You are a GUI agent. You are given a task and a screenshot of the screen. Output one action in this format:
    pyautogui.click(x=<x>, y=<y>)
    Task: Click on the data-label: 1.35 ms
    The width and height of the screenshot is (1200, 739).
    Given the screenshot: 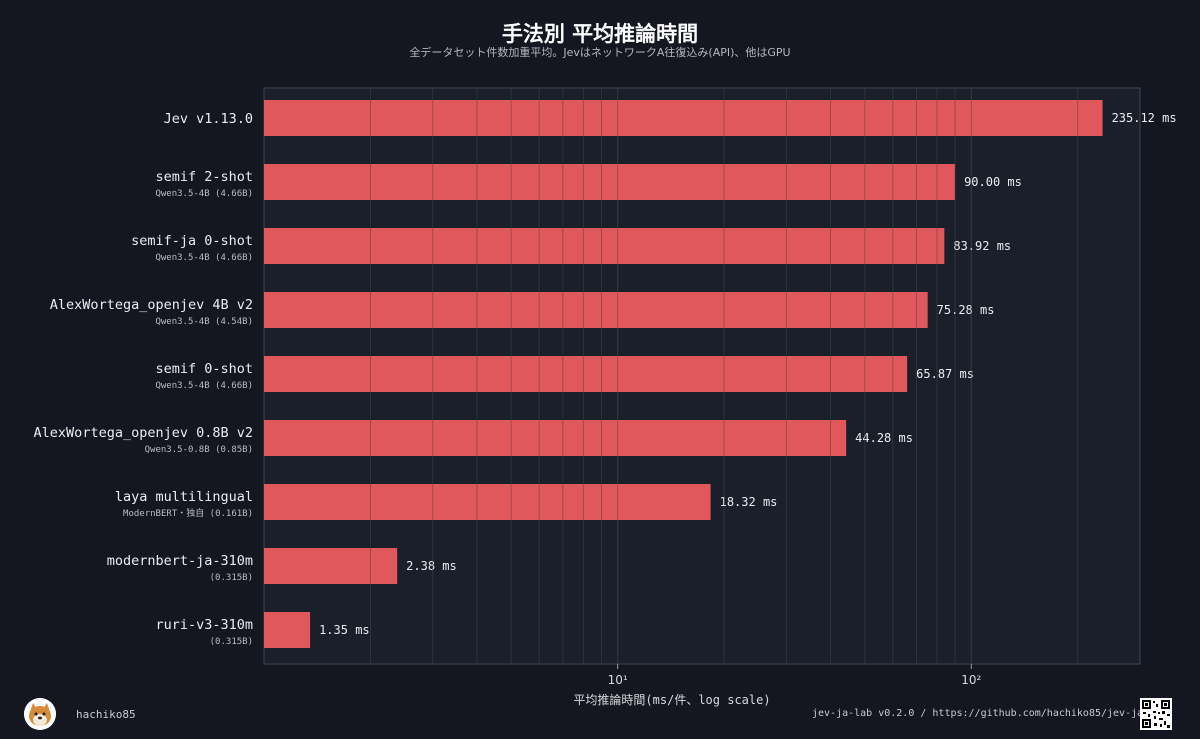 What is the action you would take?
    pyautogui.click(x=344, y=630)
    